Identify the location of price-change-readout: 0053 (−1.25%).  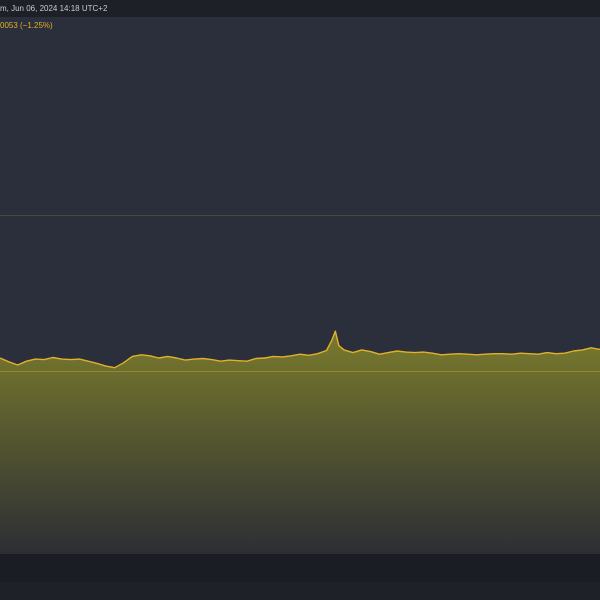
(26, 25).